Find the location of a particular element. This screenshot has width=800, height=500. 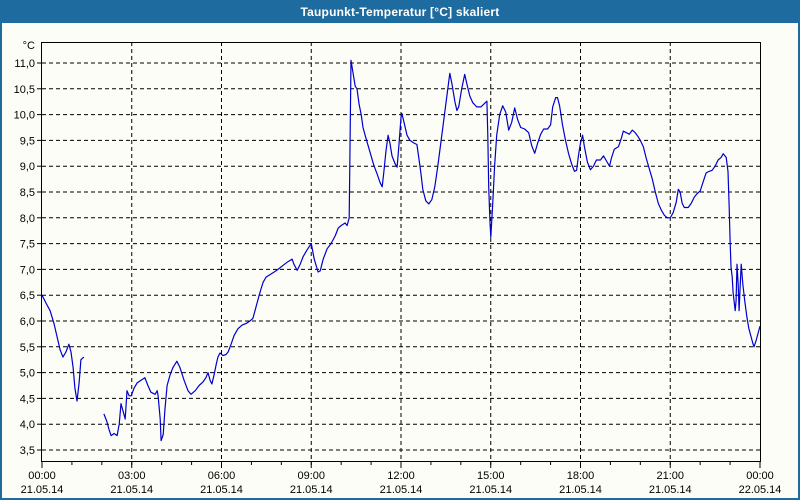

y-tick-label: 9,5 is located at coordinates (27, 141).